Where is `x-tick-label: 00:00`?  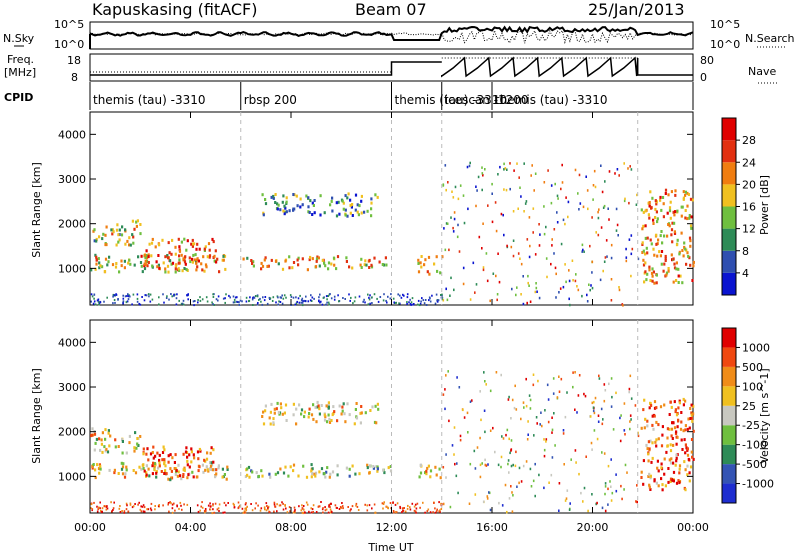 x-tick-label: 00:00 is located at coordinates (693, 527).